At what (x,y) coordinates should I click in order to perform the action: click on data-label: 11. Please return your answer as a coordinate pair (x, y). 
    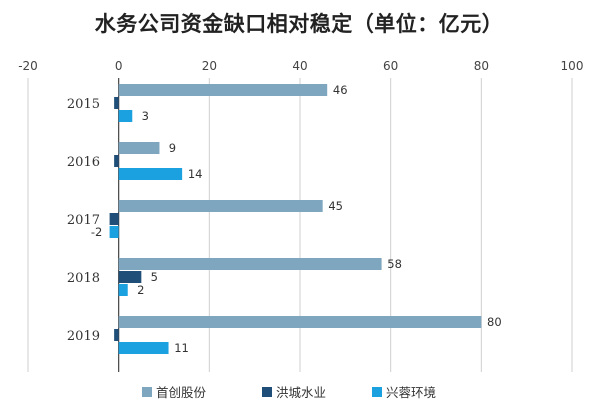
    Looking at the image, I should click on (181, 348).